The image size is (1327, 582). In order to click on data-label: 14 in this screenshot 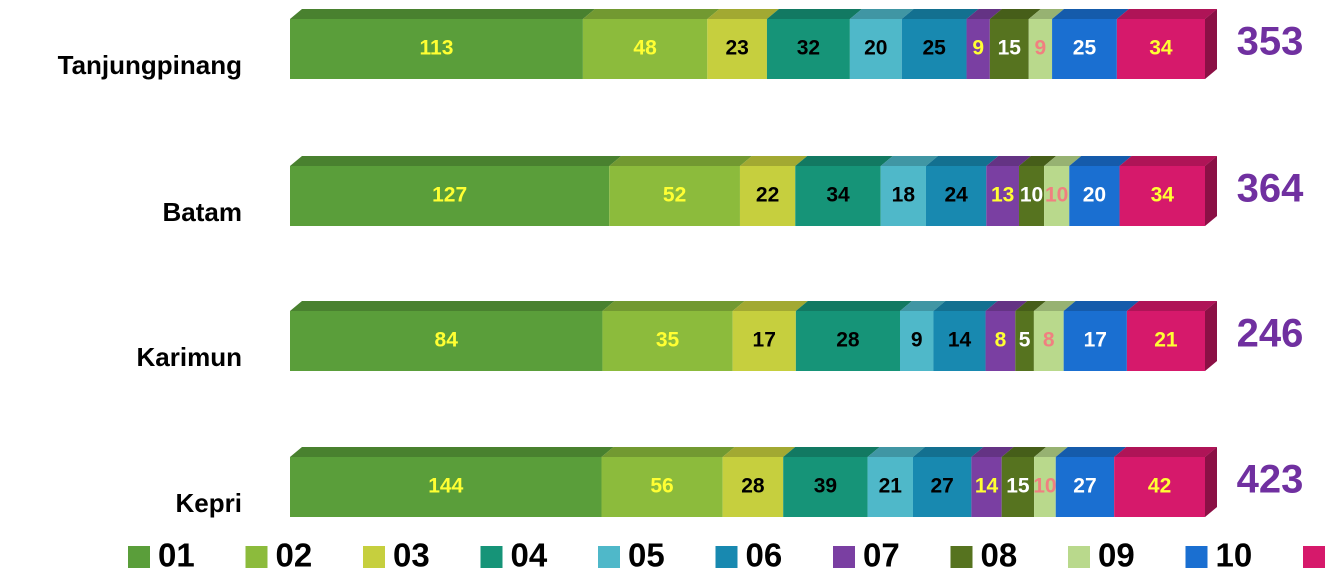, I will do `click(960, 340)`.